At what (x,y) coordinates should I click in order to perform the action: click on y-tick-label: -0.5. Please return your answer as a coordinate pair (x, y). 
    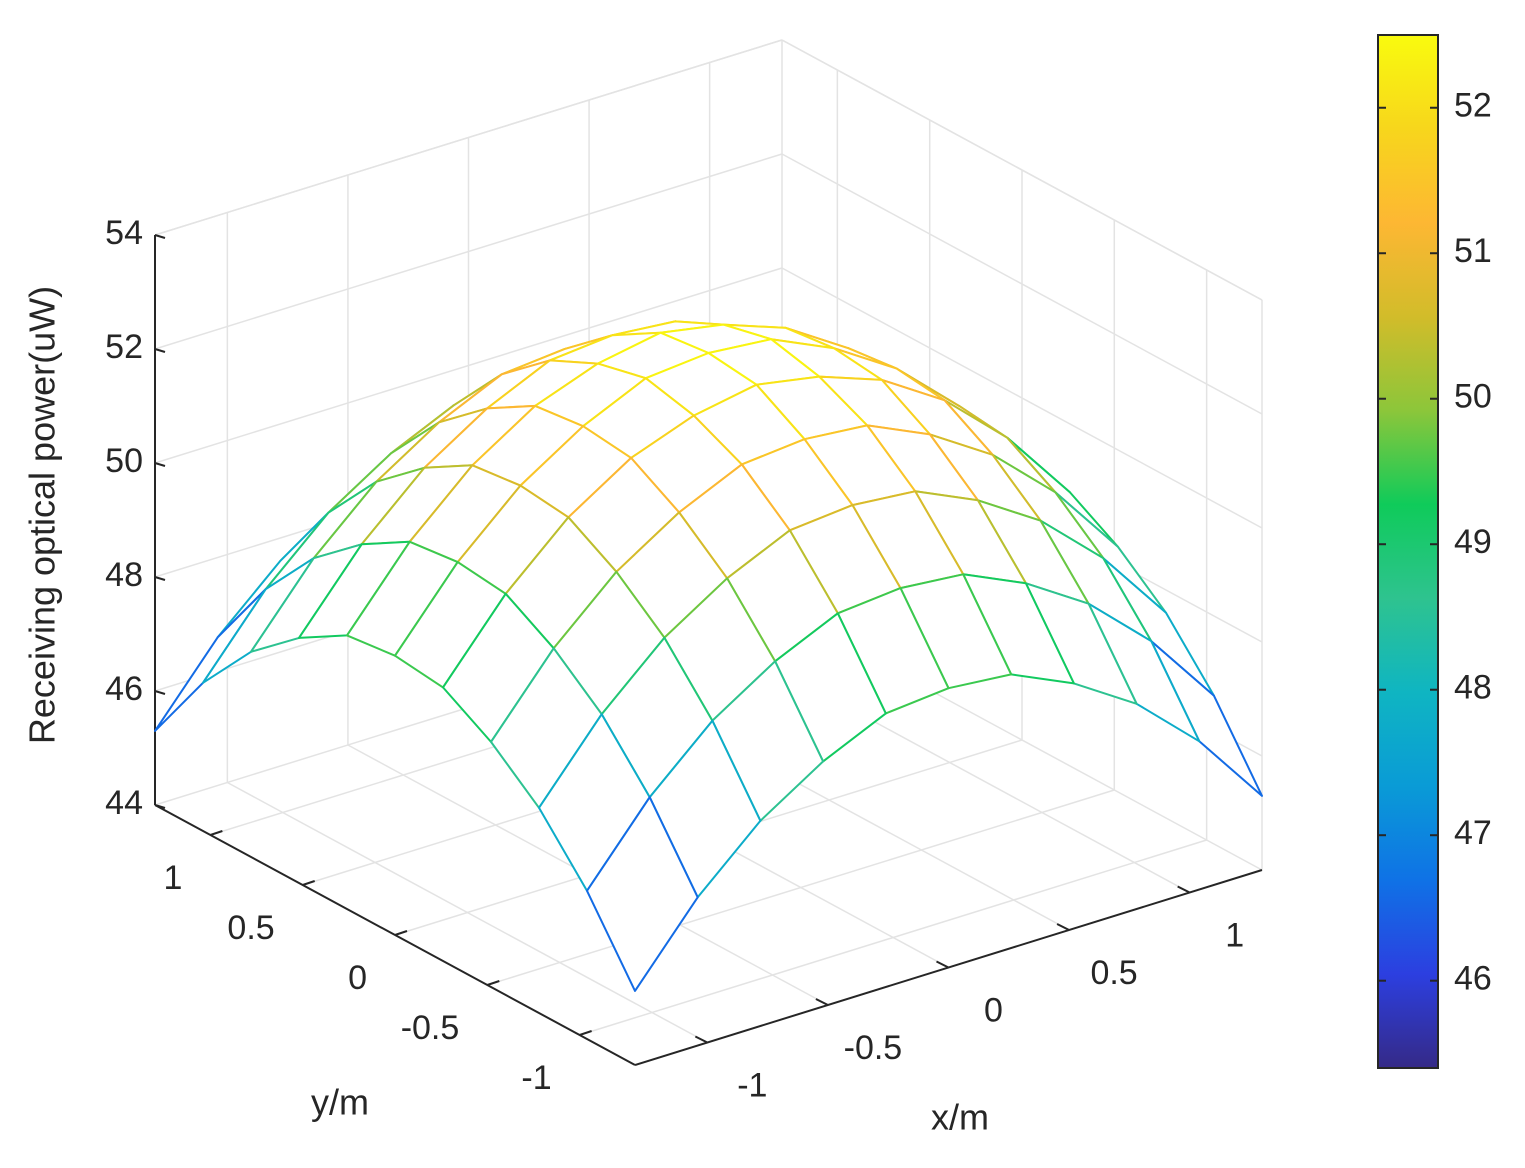
    Looking at the image, I should click on (430, 1028).